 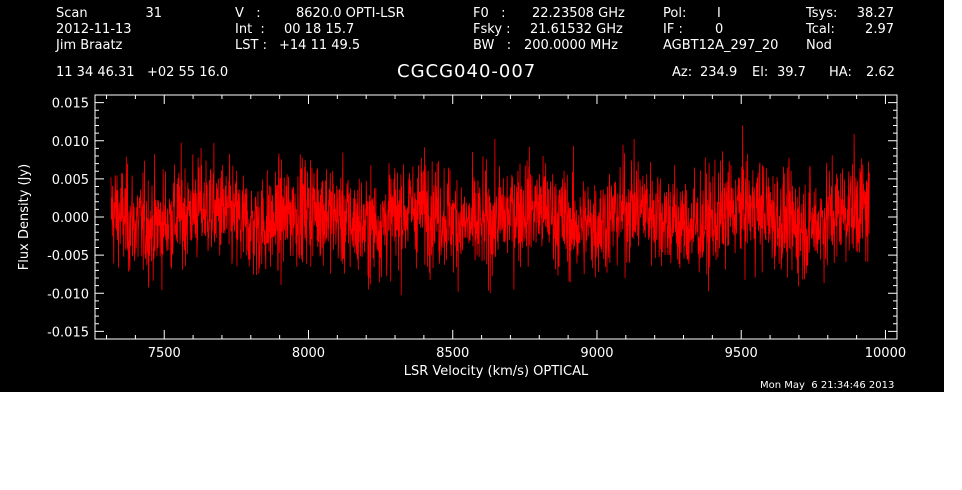 What do you see at coordinates (875, 13) in the screenshot?
I see `tsys-value: 38.27` at bounding box center [875, 13].